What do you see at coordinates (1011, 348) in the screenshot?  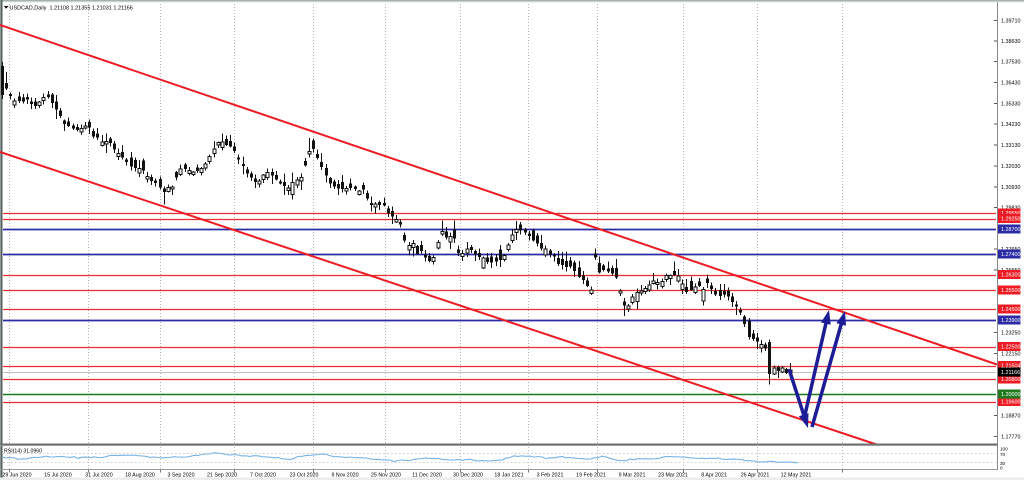 I see `svg-text: 1.22500` at bounding box center [1011, 348].